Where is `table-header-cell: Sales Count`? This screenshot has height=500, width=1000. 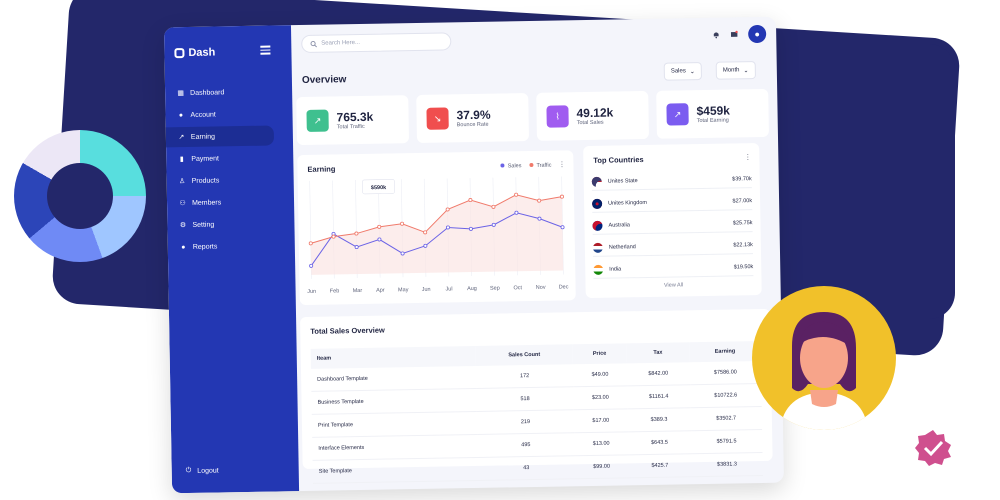
table-header-cell: Sales Count is located at coordinates (524, 355).